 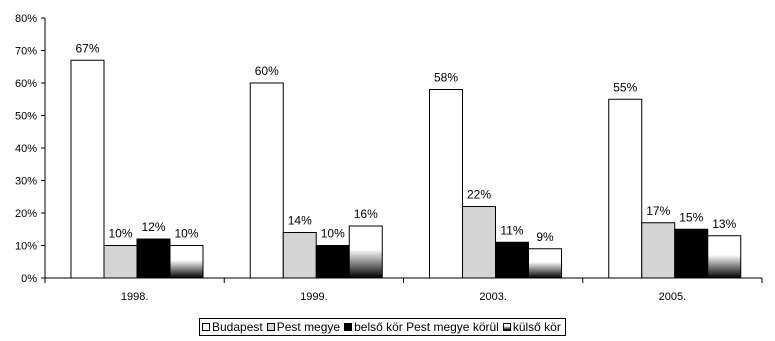 I want to click on legend-item-kulso-kor: külső kör, so click(x=531, y=327).